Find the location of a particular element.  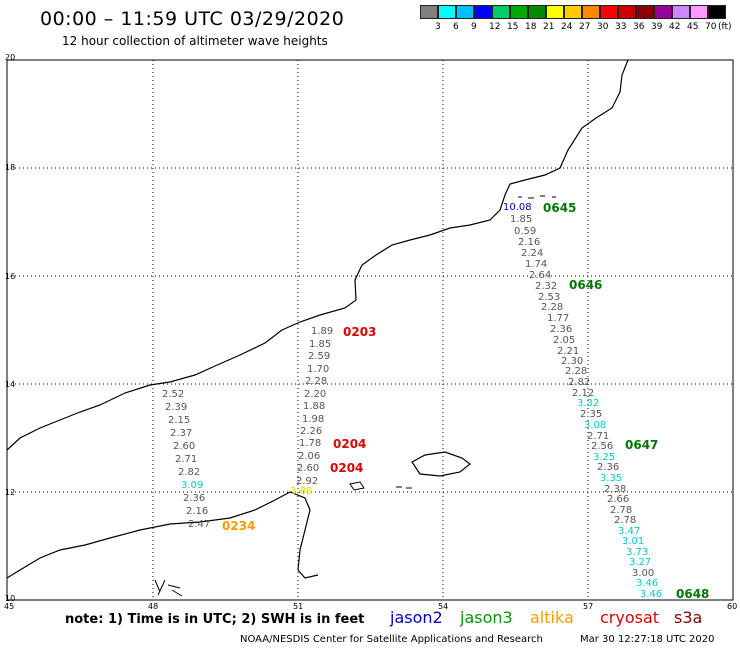

island-socotra is located at coordinates (441, 464).